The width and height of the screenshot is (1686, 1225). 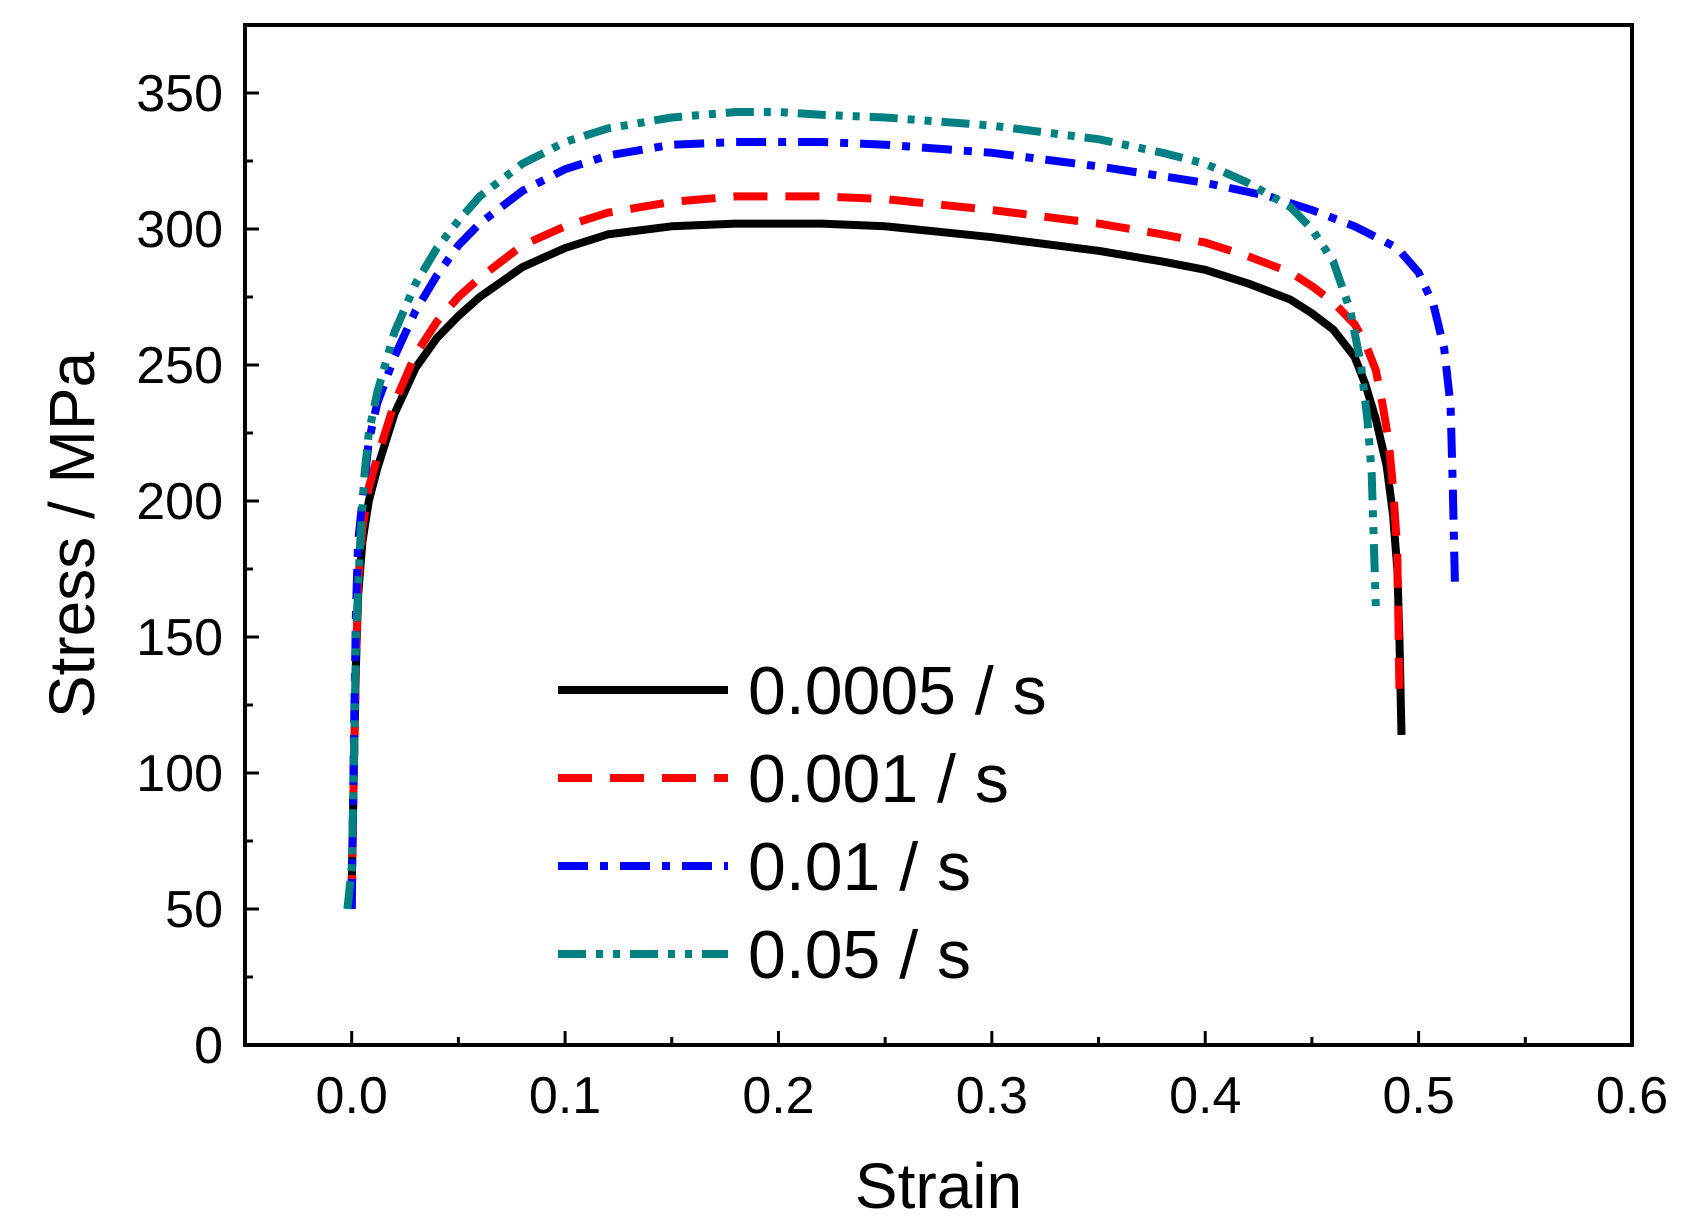 I want to click on x-tick-label: 0.3, so click(x=992, y=1096).